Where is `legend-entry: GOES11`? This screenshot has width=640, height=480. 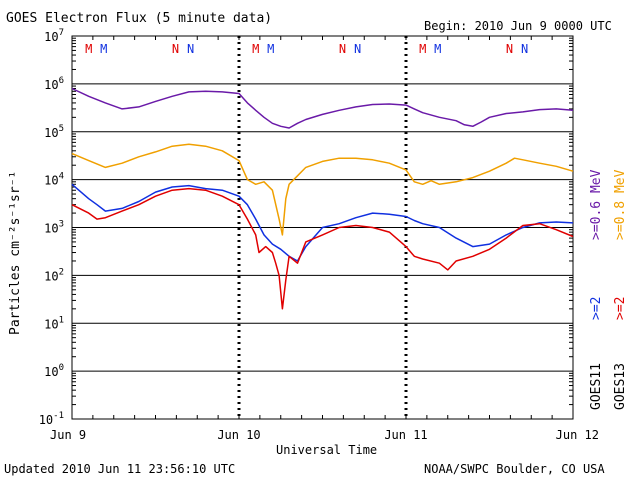 legend-entry: GOES11 is located at coordinates (596, 386).